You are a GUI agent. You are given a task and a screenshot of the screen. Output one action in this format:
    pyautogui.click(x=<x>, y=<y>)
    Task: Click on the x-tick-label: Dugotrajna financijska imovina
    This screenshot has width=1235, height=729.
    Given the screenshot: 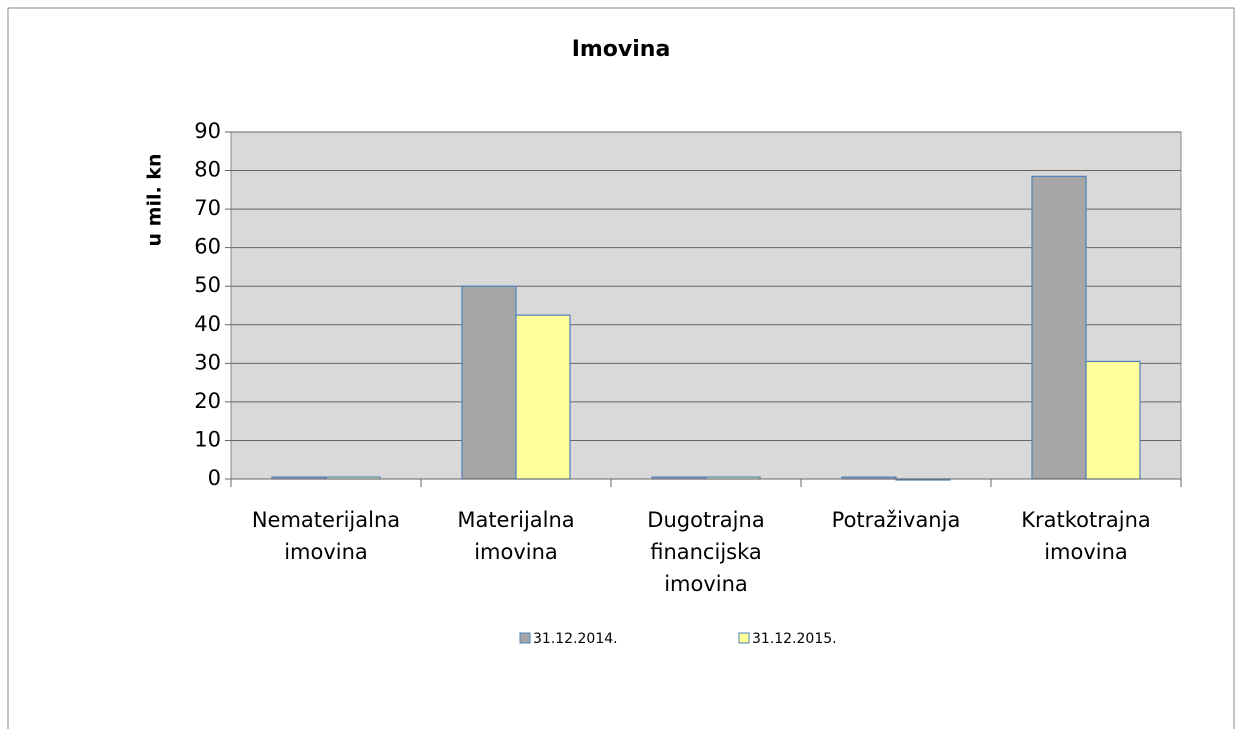 What is the action you would take?
    pyautogui.click(x=705, y=552)
    